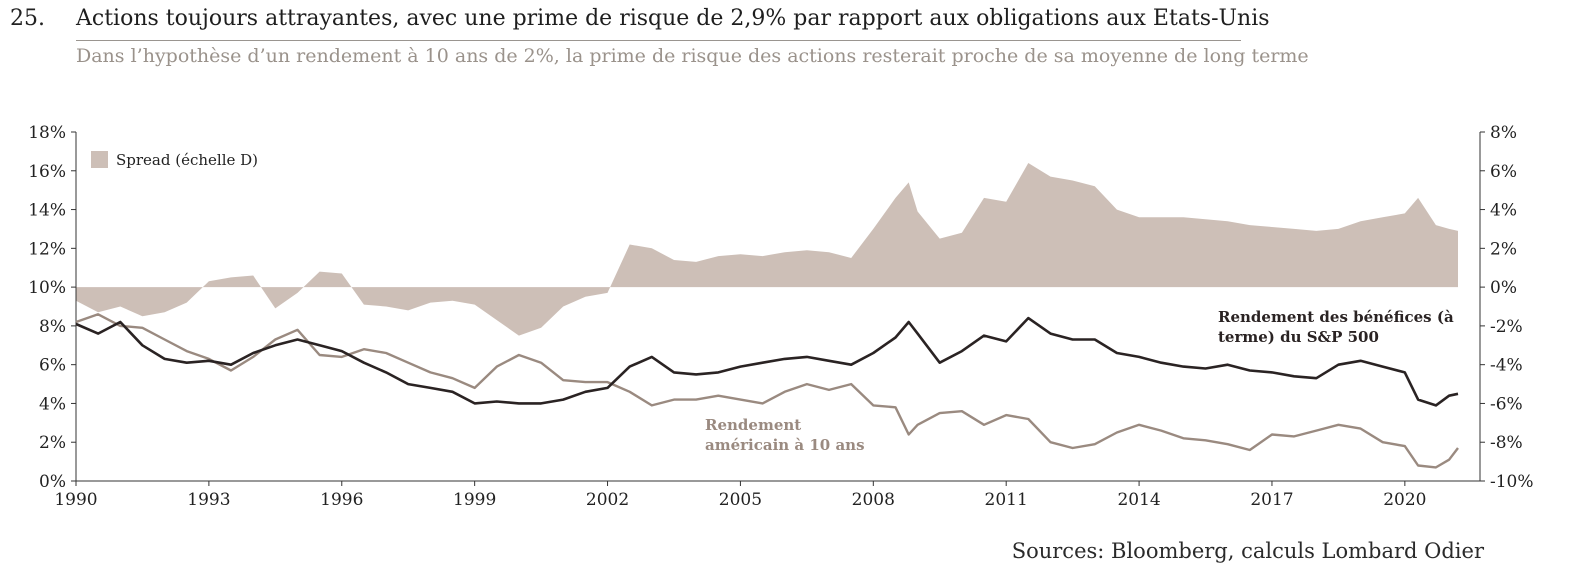  What do you see at coordinates (1506, 443) in the screenshot?
I see `right-tick-label: -8%` at bounding box center [1506, 443].